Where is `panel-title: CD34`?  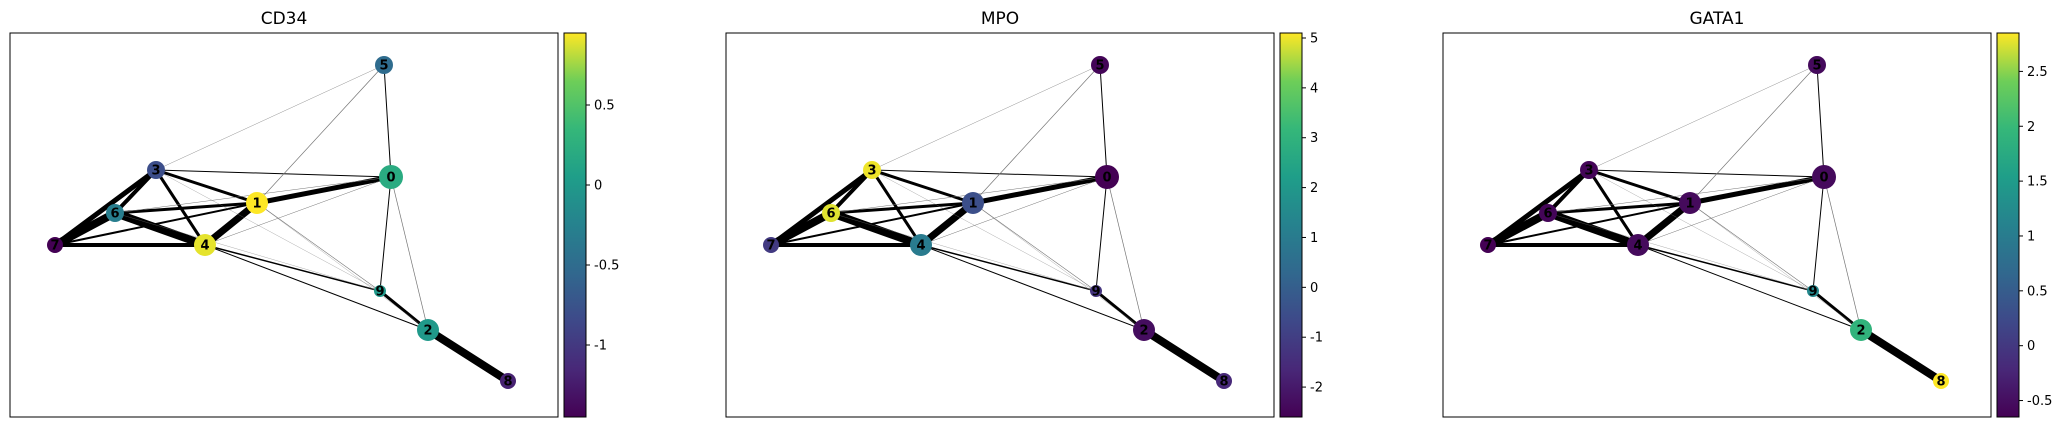
panel-title: CD34 is located at coordinates (284, 19).